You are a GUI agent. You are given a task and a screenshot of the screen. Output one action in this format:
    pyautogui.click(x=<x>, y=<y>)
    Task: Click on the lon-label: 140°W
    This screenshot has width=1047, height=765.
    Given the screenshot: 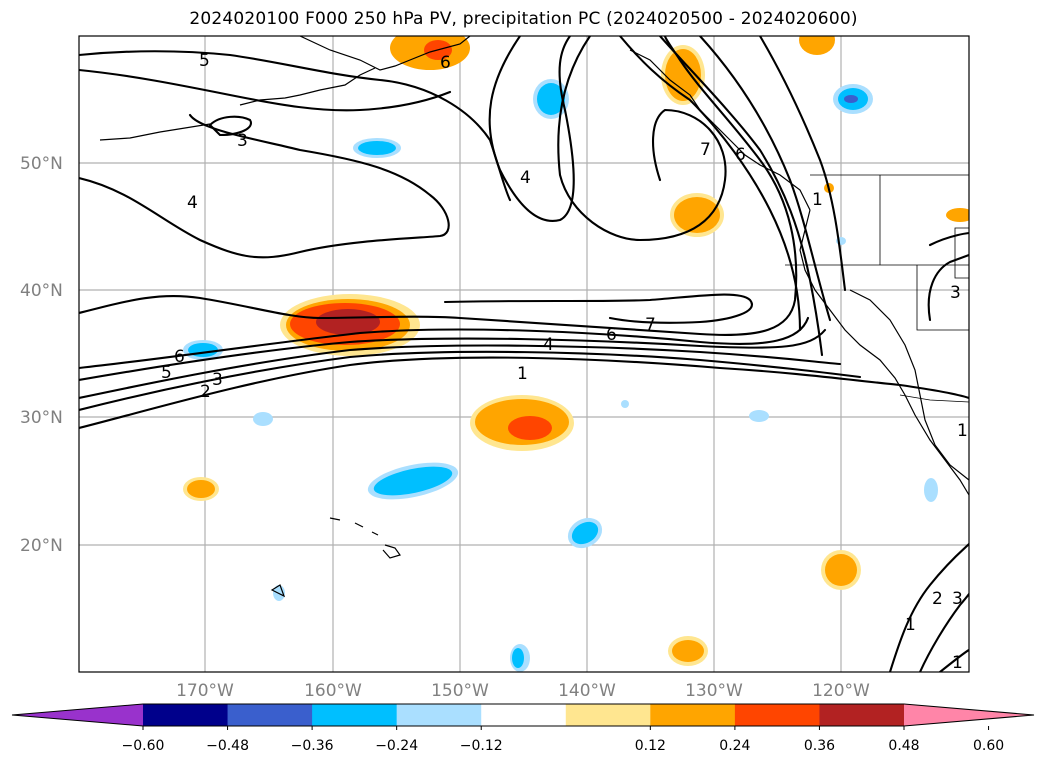 What is the action you would take?
    pyautogui.click(x=587, y=691)
    